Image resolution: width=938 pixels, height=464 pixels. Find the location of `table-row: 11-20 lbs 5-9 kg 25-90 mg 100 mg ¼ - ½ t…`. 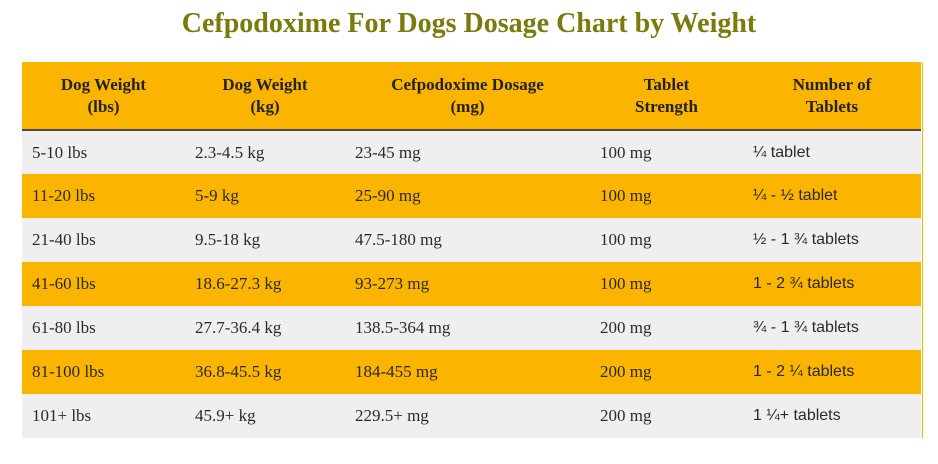

table-row: 11-20 lbs 5-9 kg 25-90 mg 100 mg ¼ - ½ t… is located at coordinates (471, 196).